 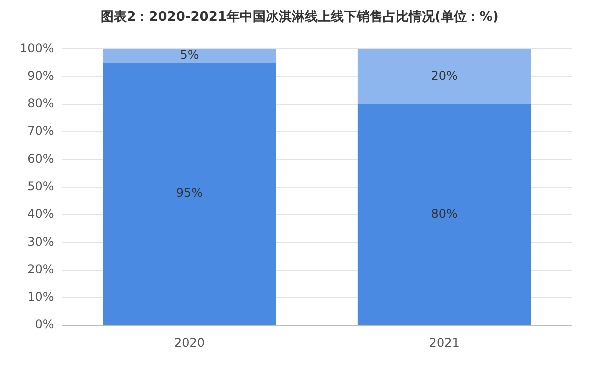 I want to click on y-tick-label: 100%, so click(x=37, y=48).